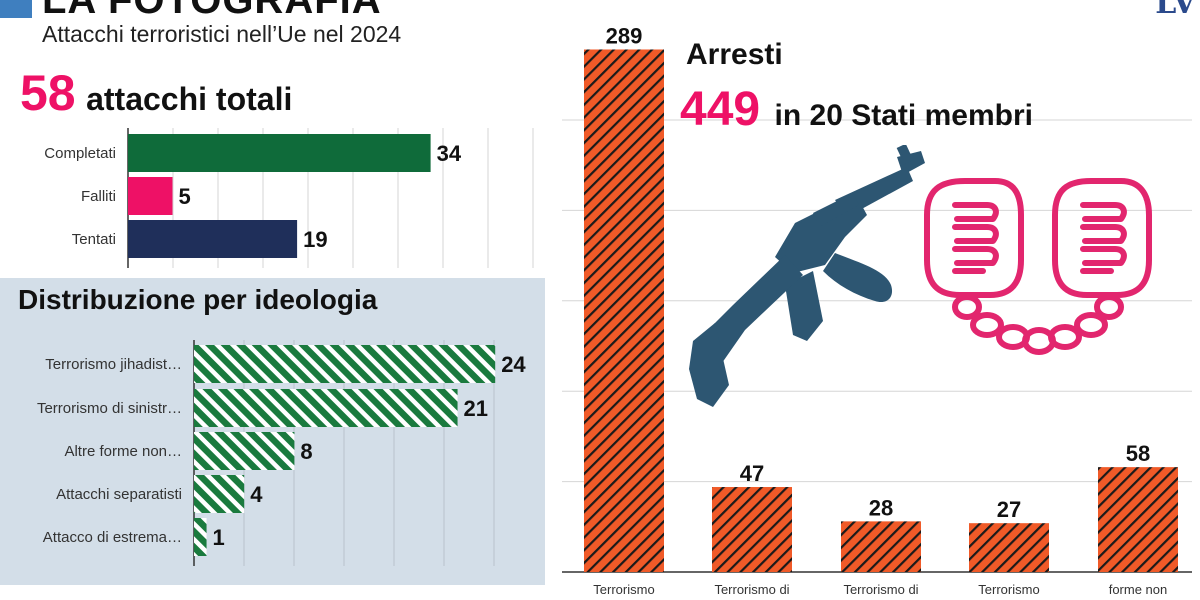 Image resolution: width=1200 pixels, height=600 pixels. I want to click on section-marker, so click(16, 9).